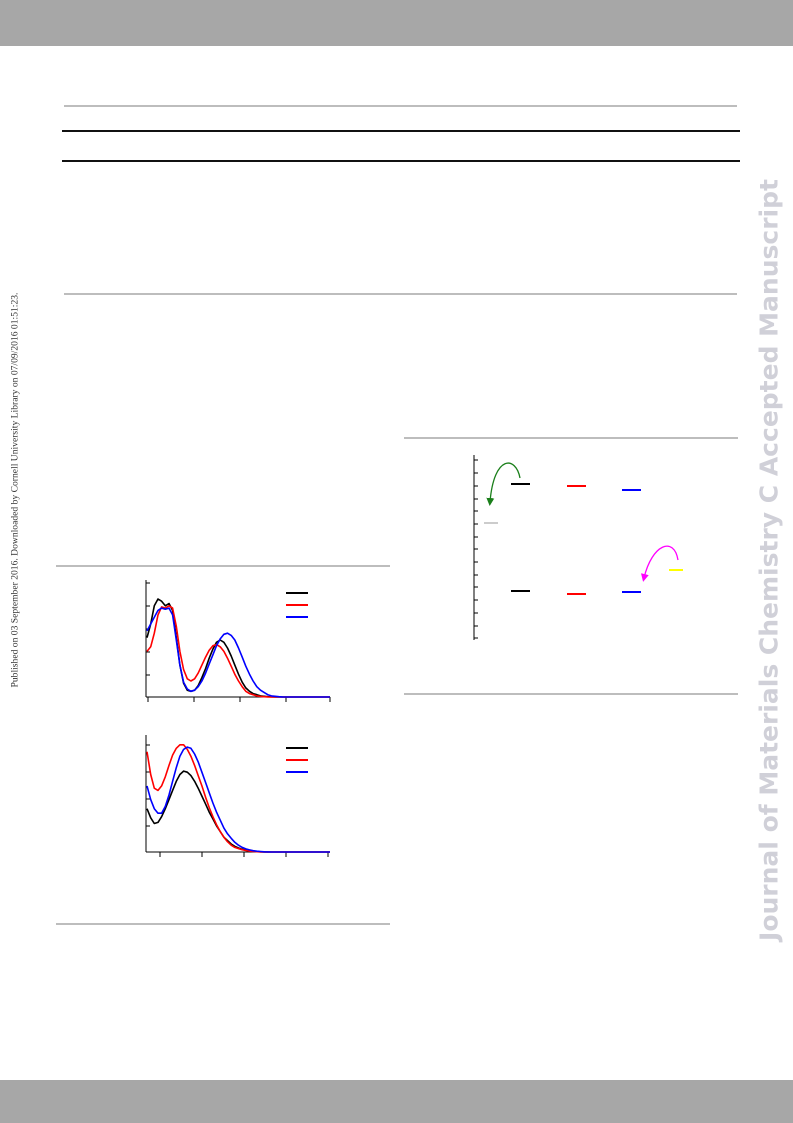 This screenshot has height=1123, width=793. Describe the element at coordinates (476, 549) in the screenshot. I see `energy-axis-ticks` at that location.